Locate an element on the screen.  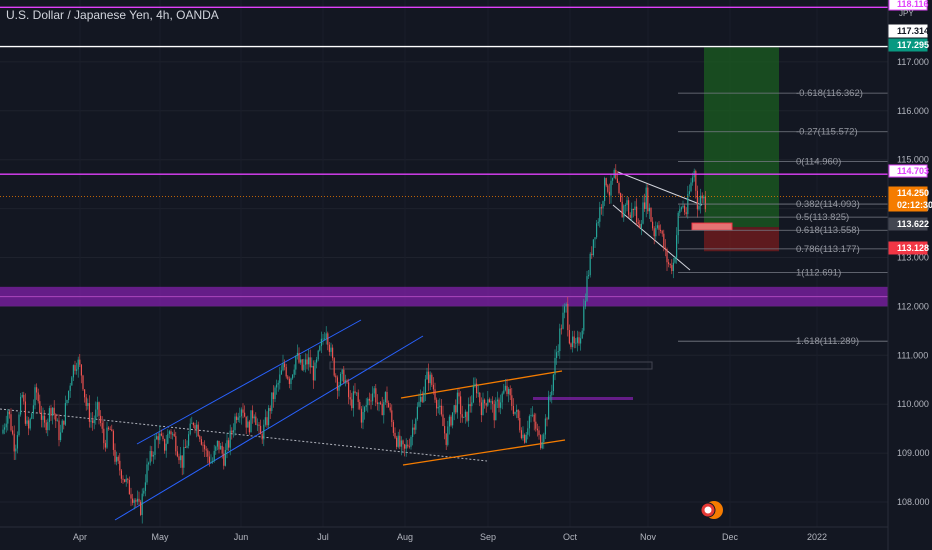
x-tick-label: Nov is located at coordinates (648, 537).